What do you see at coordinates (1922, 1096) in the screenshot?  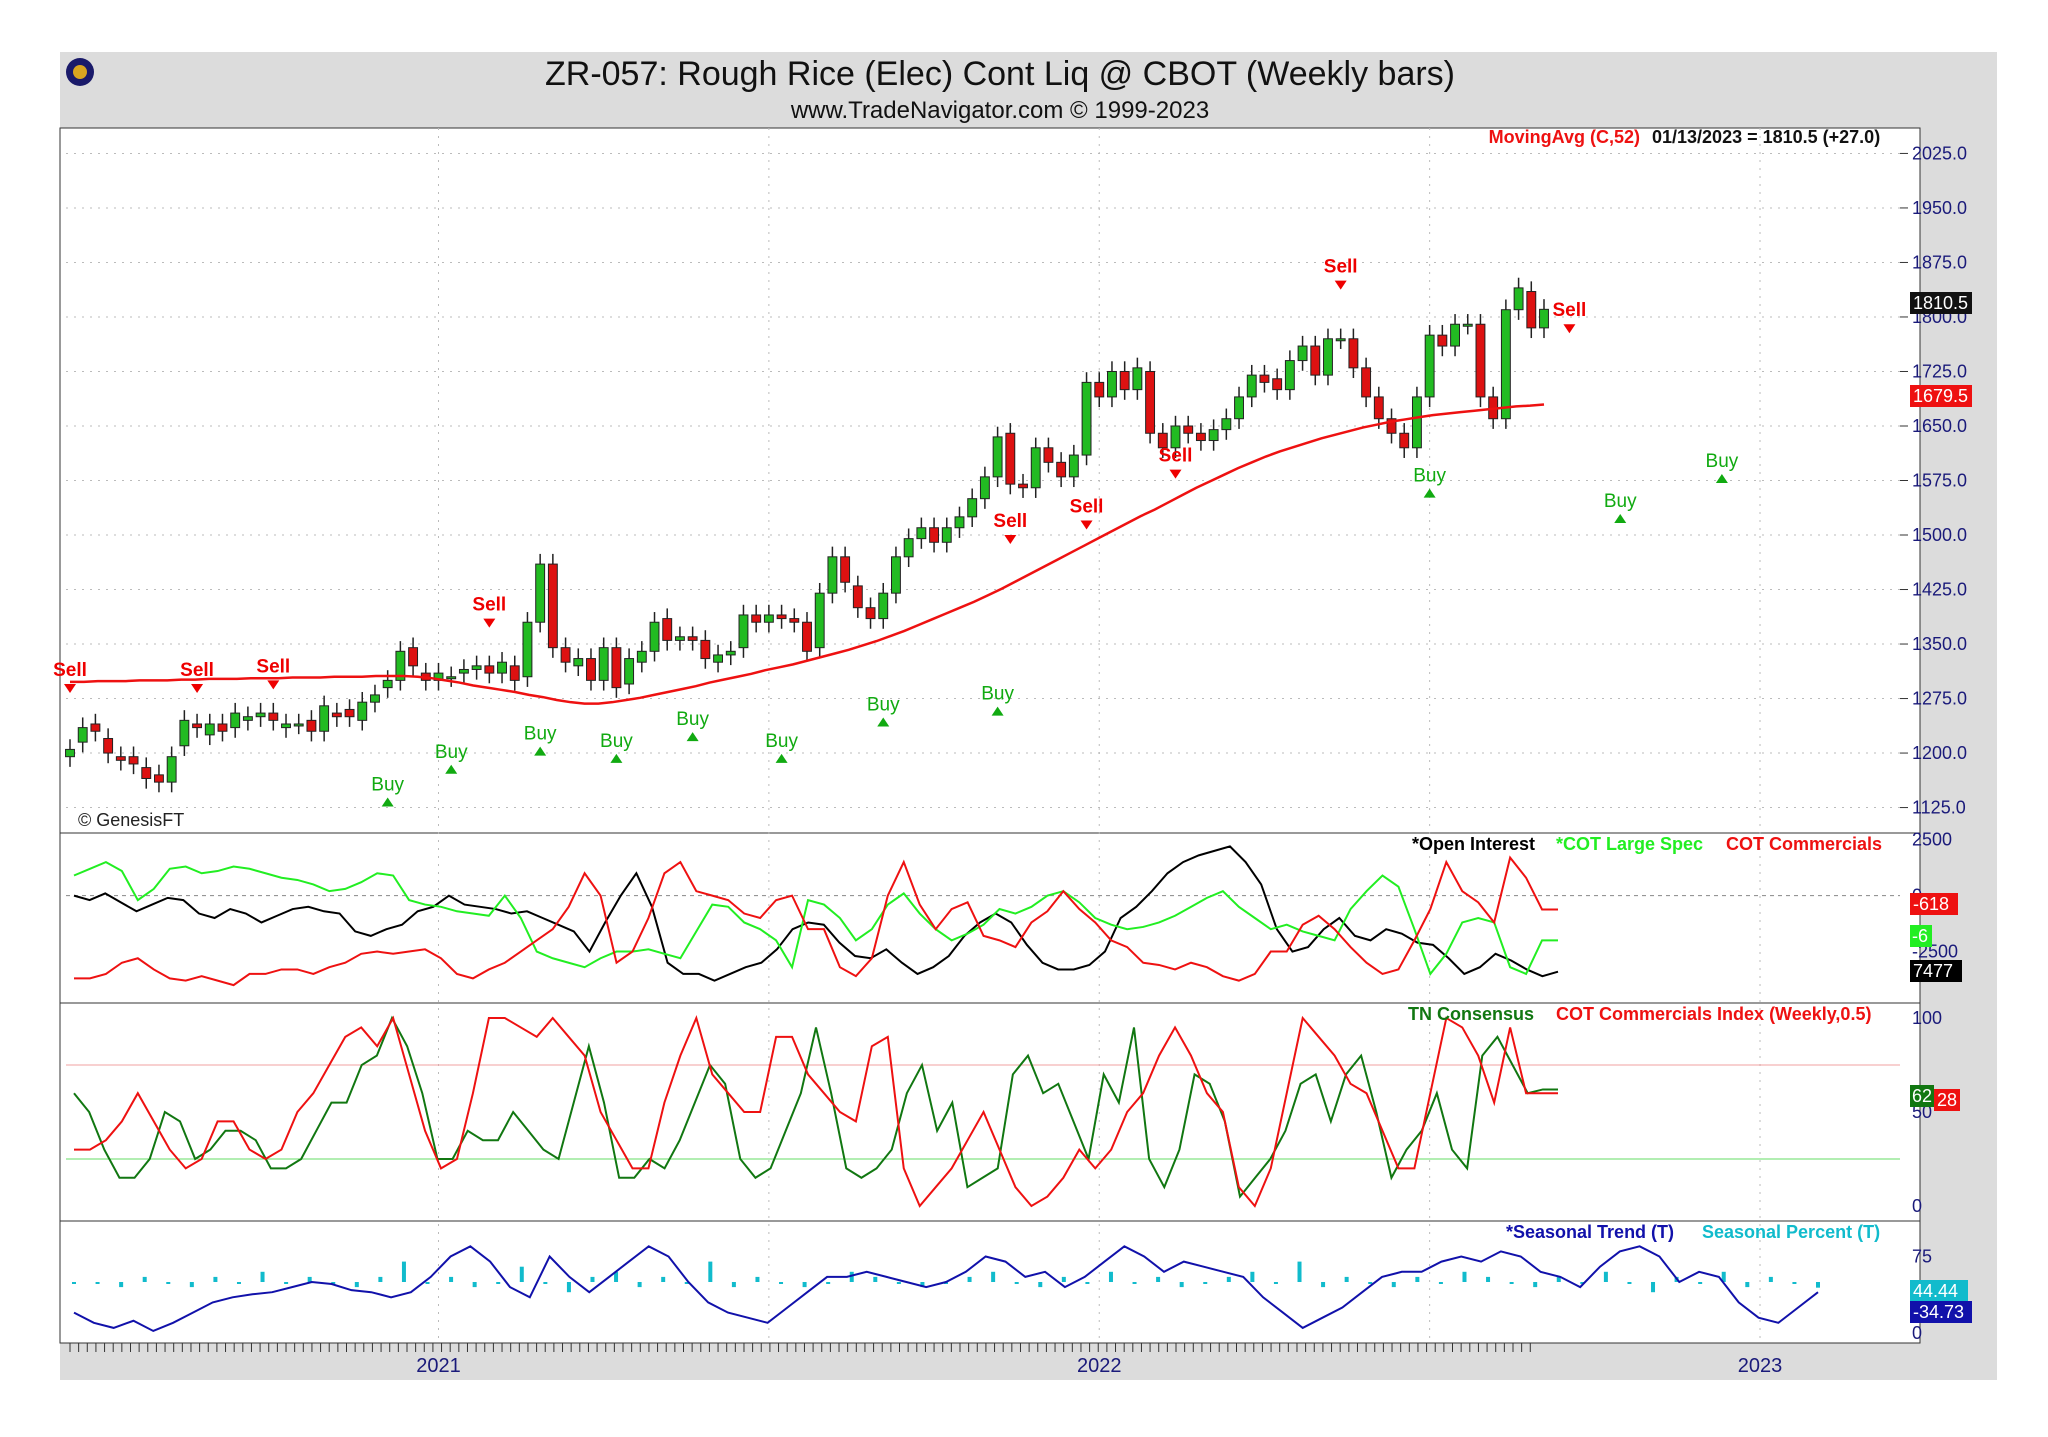 I see `consensus-badge` at bounding box center [1922, 1096].